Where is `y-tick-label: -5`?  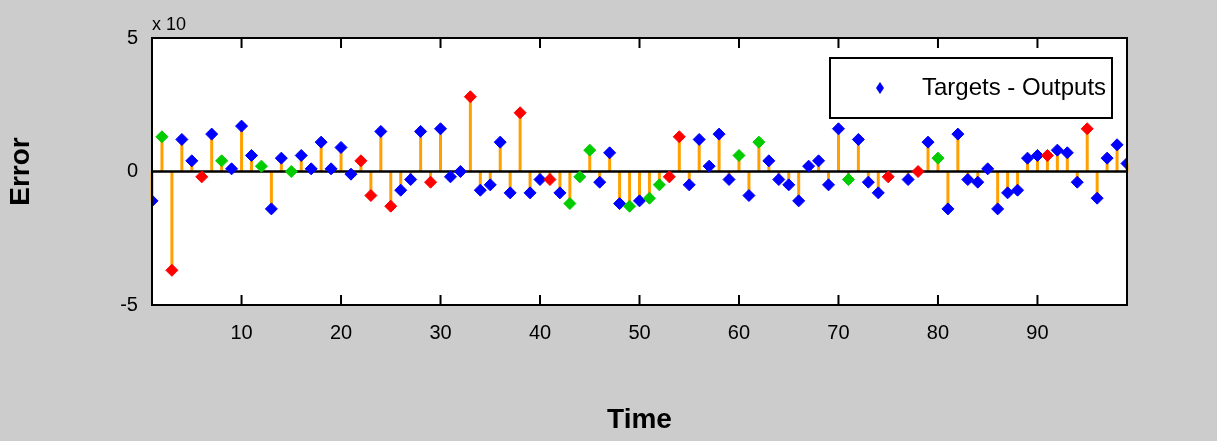 y-tick-label: -5 is located at coordinates (129, 303).